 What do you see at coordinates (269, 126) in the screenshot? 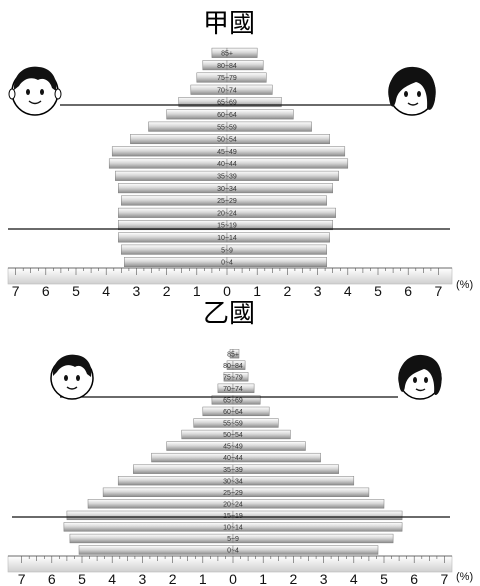
I see `bar-female-55~59` at bounding box center [269, 126].